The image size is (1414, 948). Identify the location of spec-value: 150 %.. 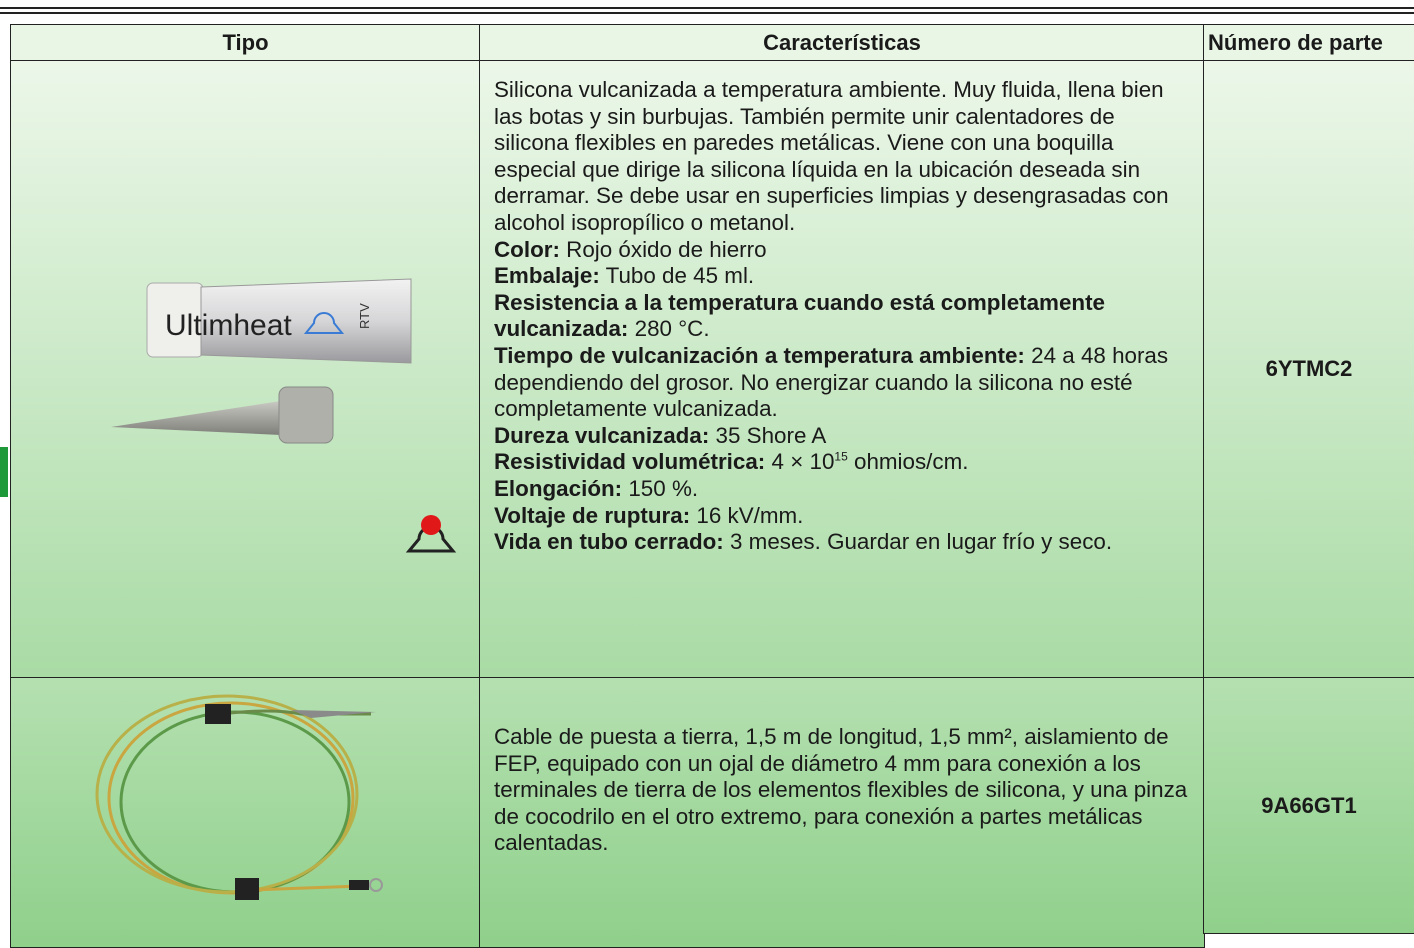
(663, 488).